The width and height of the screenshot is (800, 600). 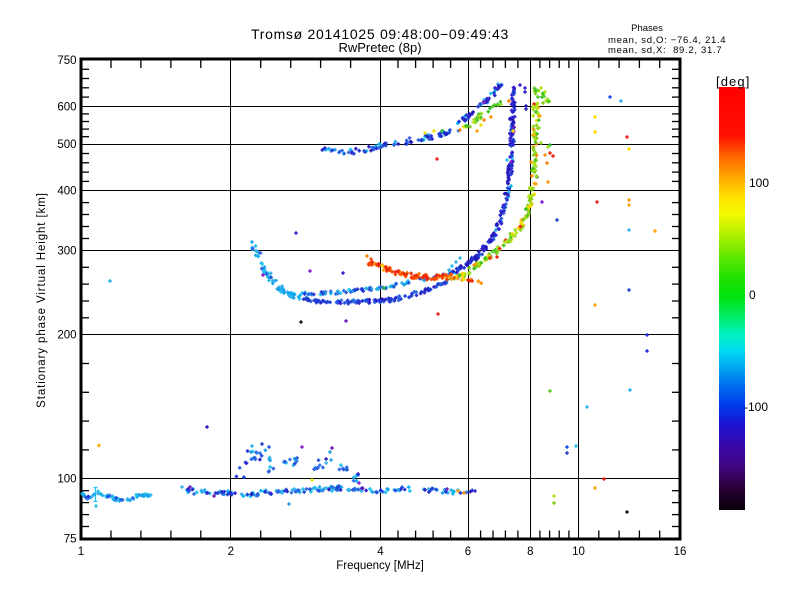 I want to click on svg-text: 10, so click(x=578, y=552).